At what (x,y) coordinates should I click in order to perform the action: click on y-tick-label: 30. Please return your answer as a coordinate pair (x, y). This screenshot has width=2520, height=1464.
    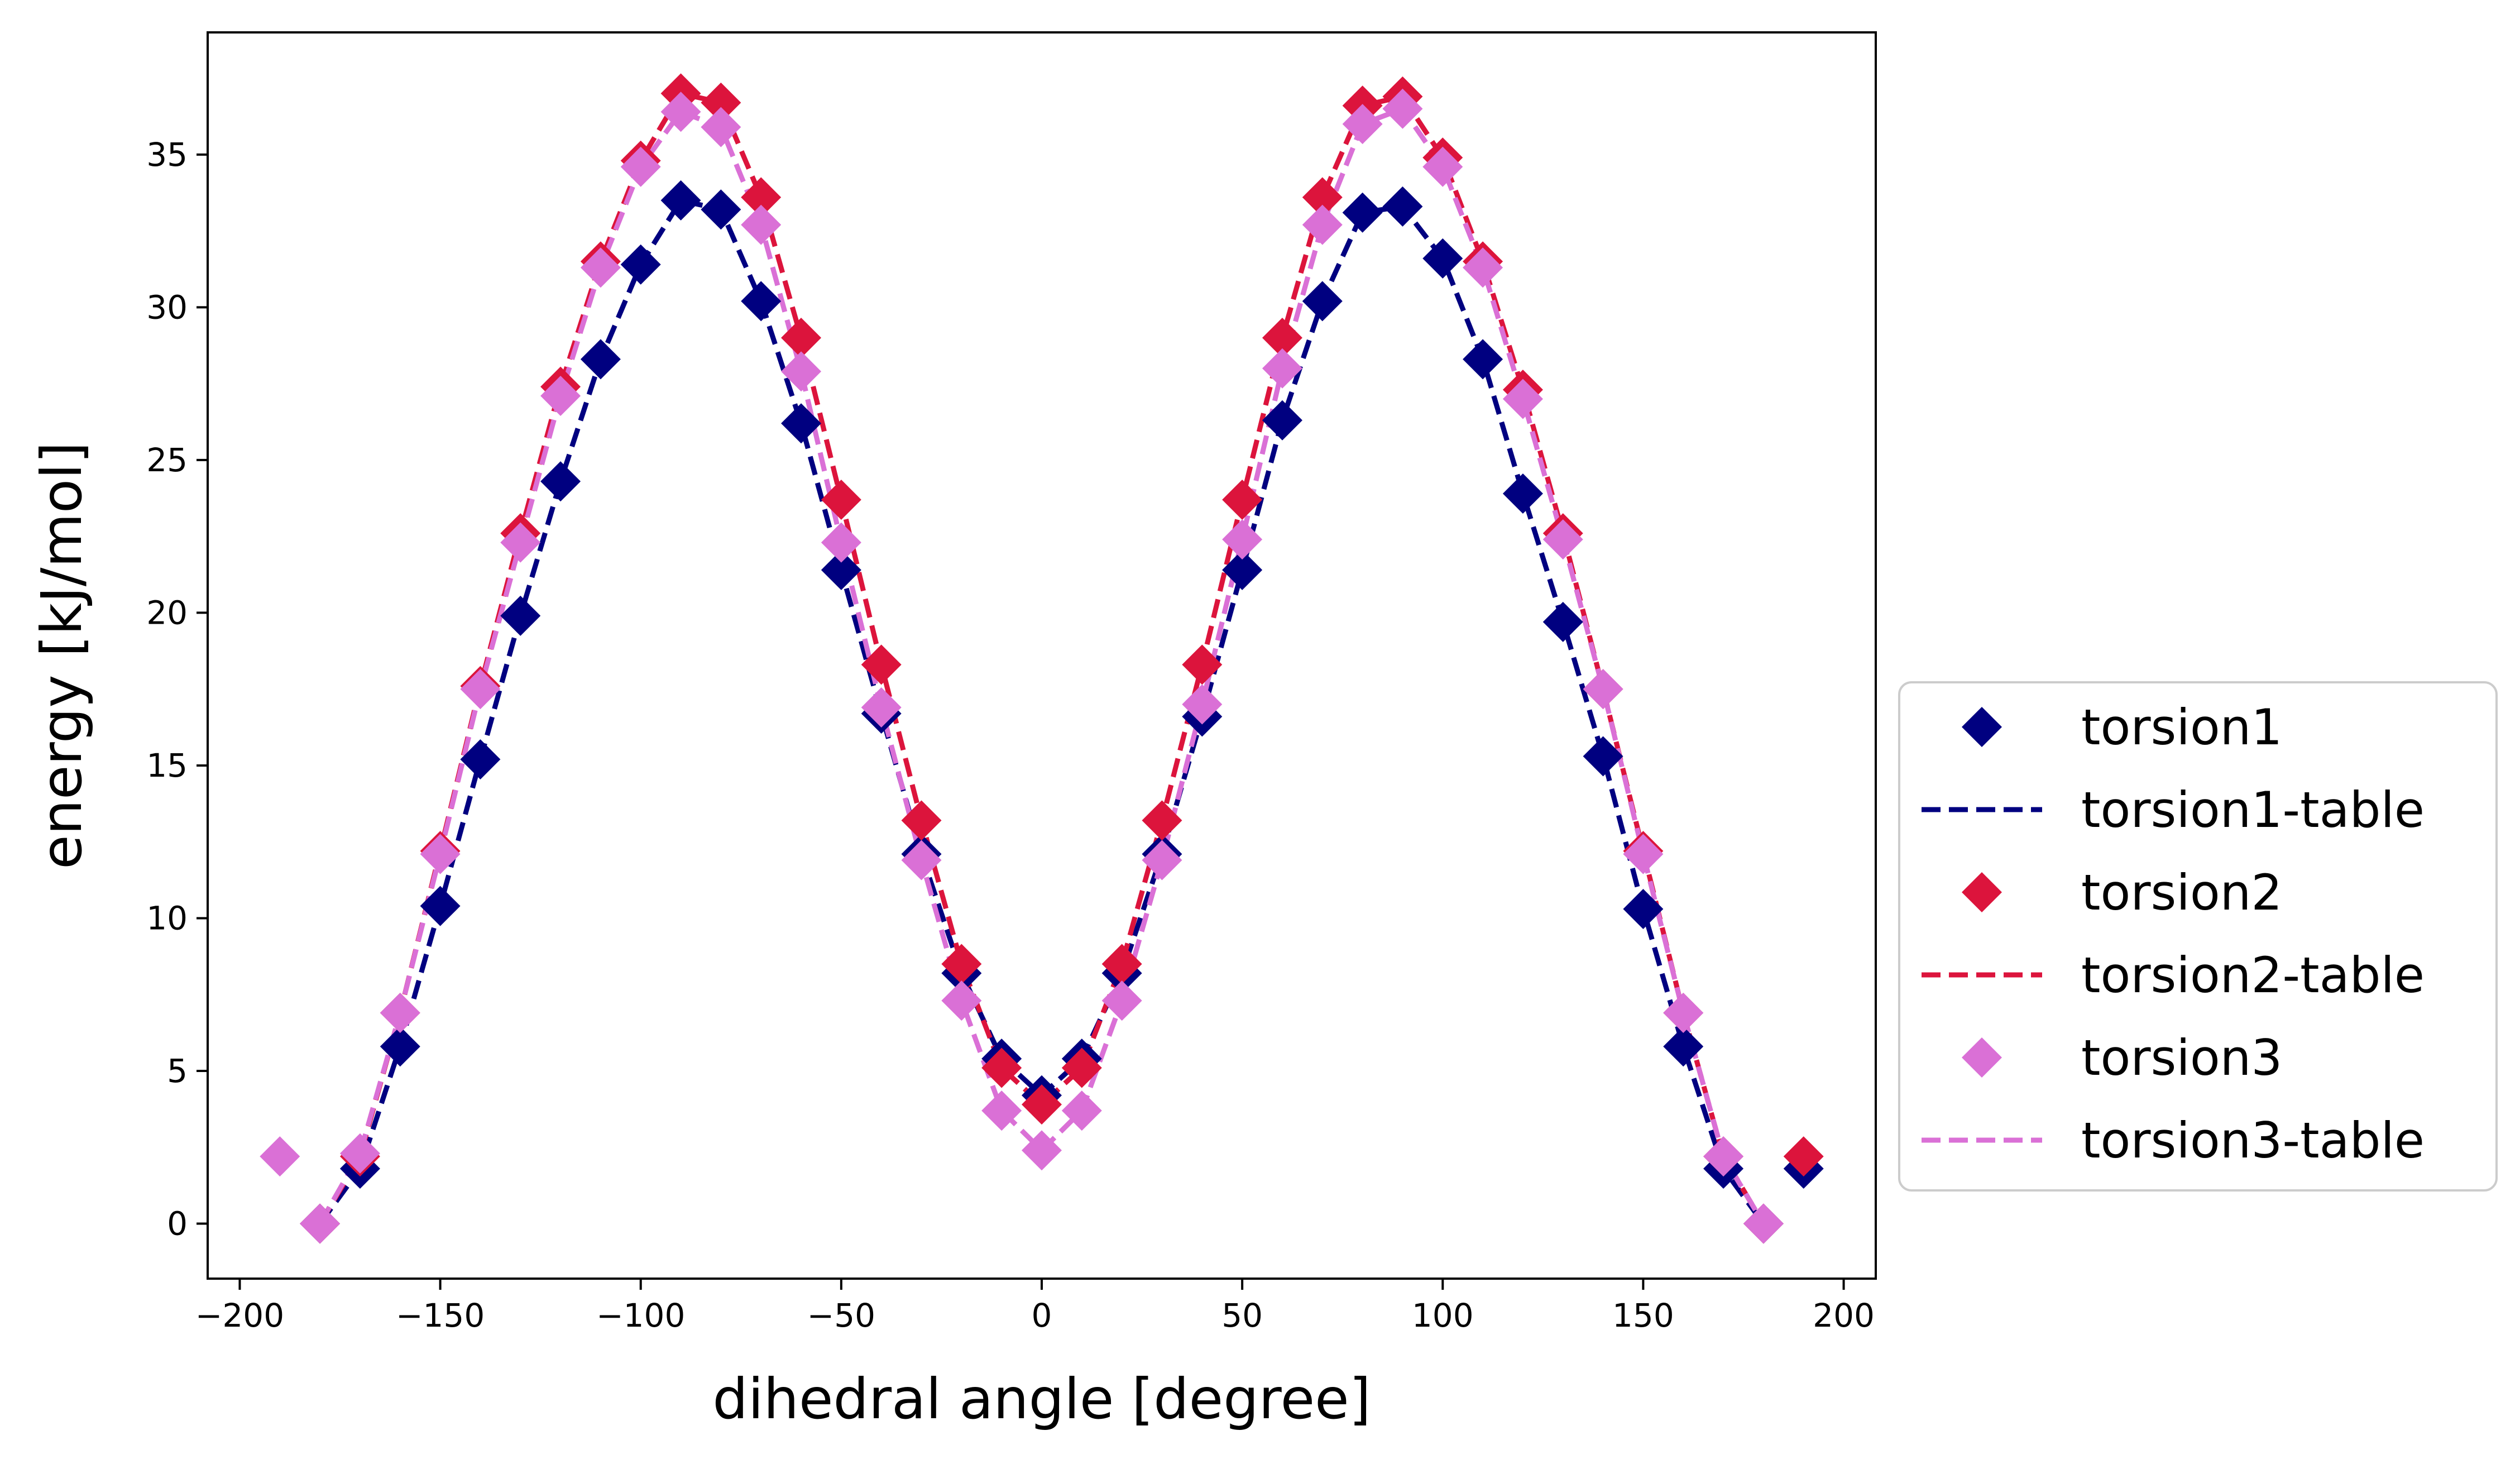
    Looking at the image, I should click on (167, 307).